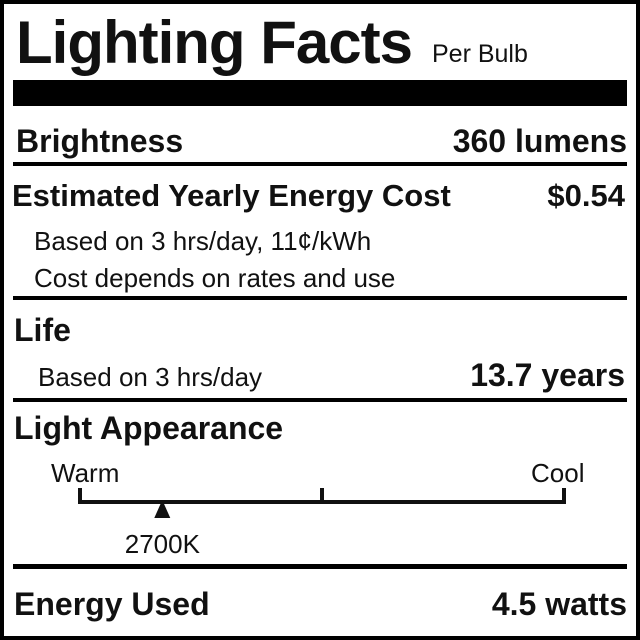 Image resolution: width=640 pixels, height=640 pixels. Describe the element at coordinates (559, 604) in the screenshot. I see `energy-used-value: 4.5 watts` at that location.